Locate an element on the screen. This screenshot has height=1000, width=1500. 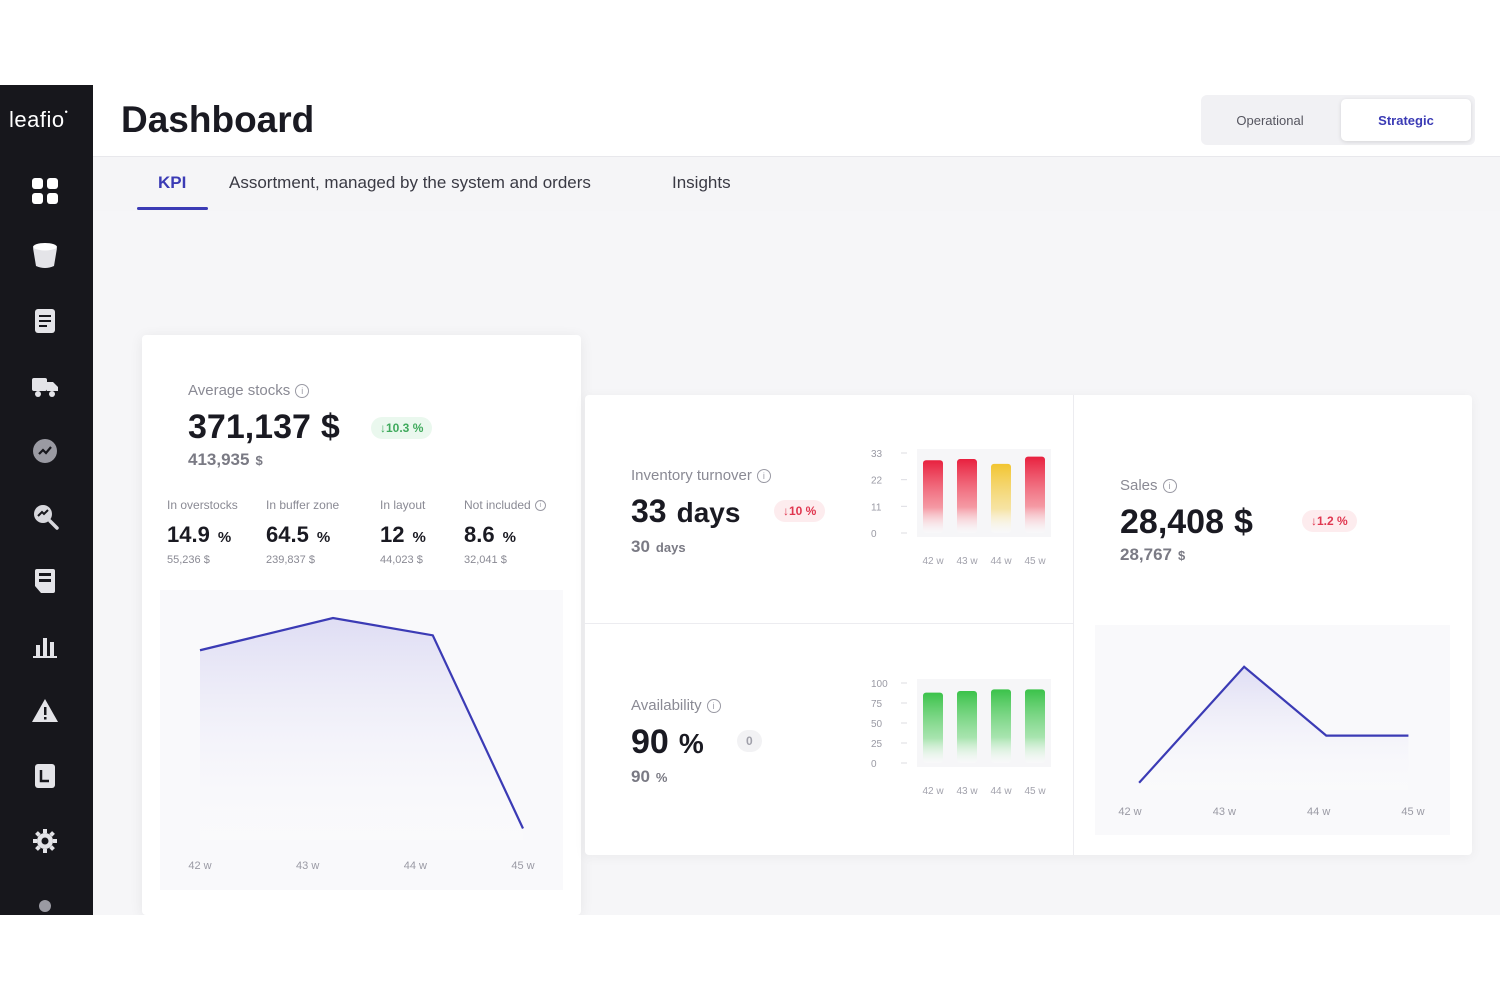
warning-icon is located at coordinates (45, 710).